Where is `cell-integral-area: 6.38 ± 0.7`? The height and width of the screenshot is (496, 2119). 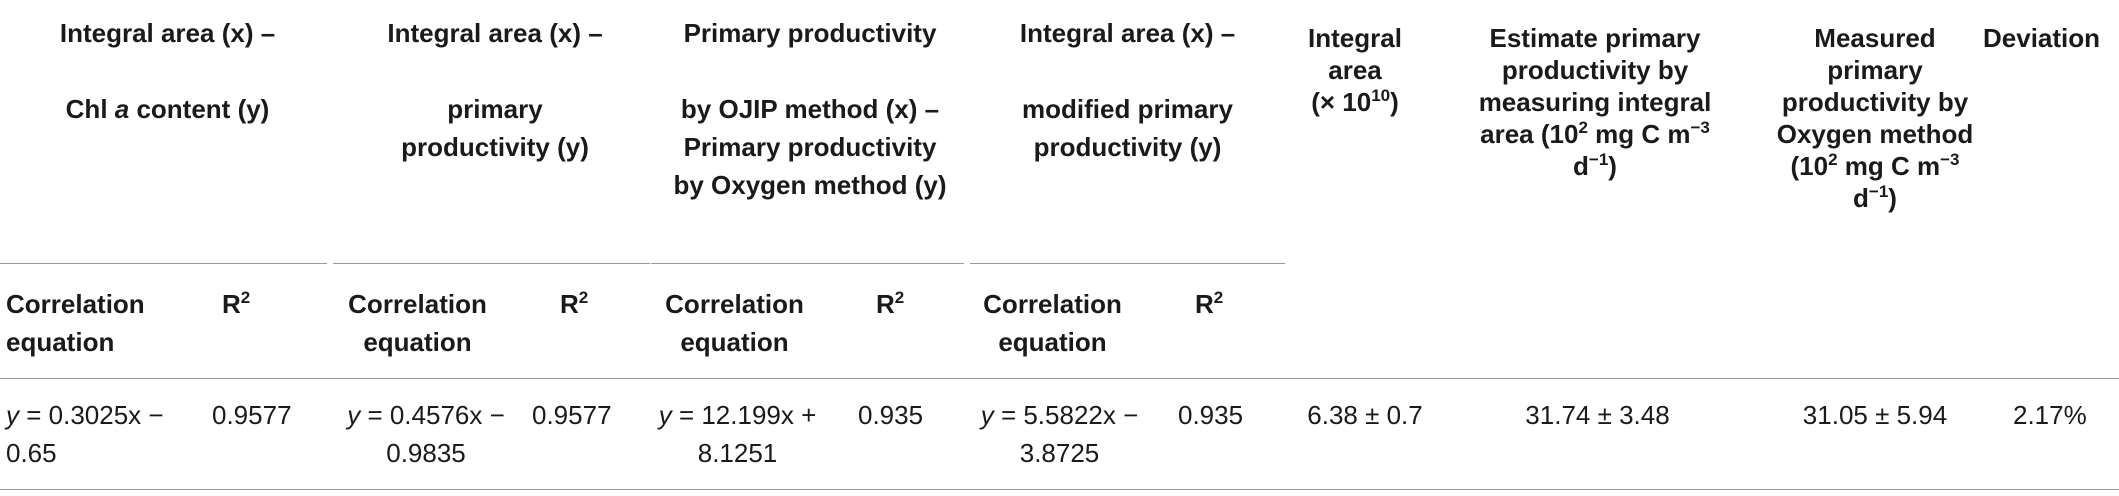
cell-integral-area: 6.38 ± 0.7 is located at coordinates (1365, 415).